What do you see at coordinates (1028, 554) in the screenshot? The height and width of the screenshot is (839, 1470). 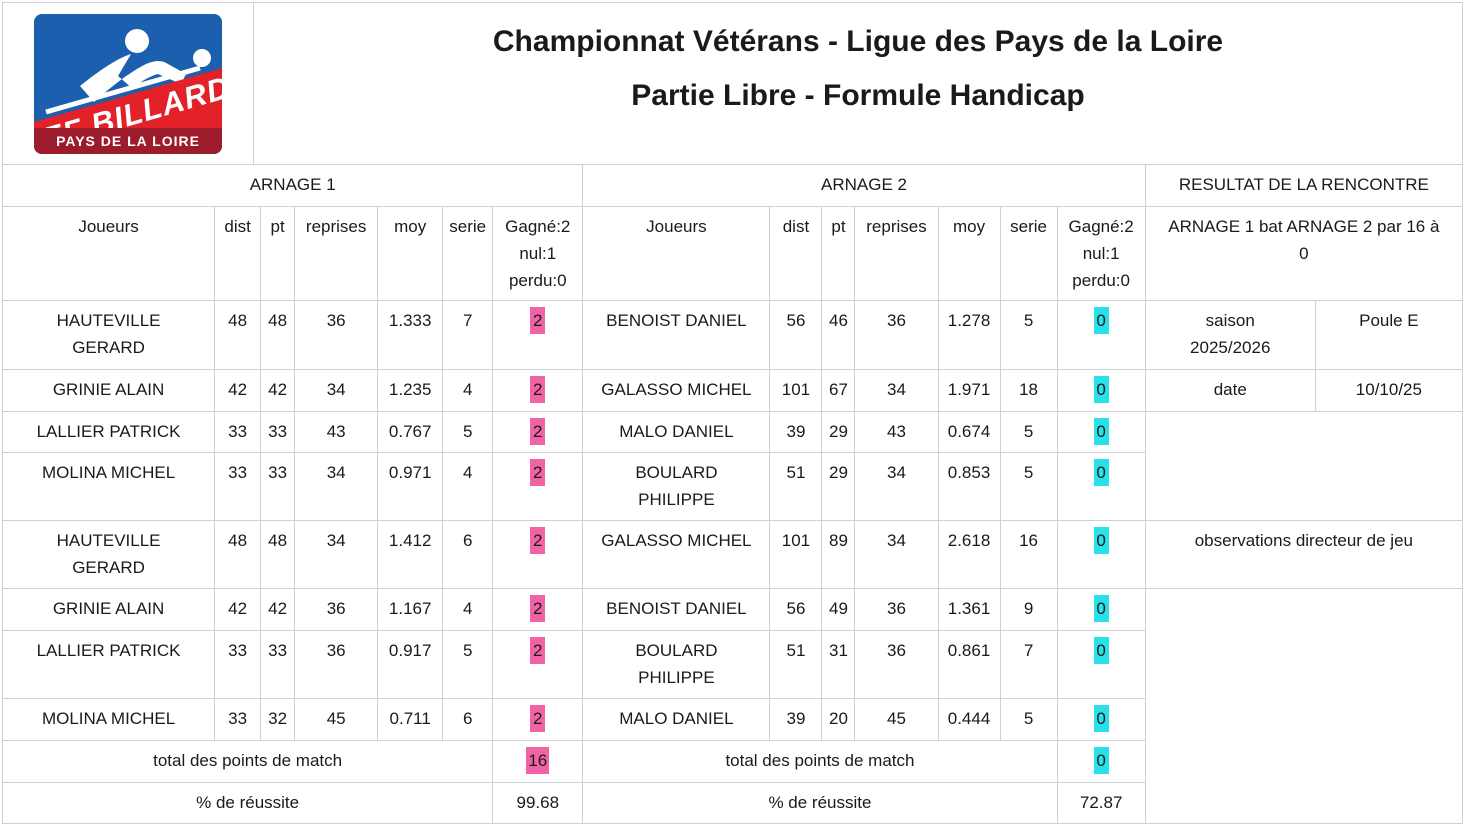 I see `serie-value: 16` at bounding box center [1028, 554].